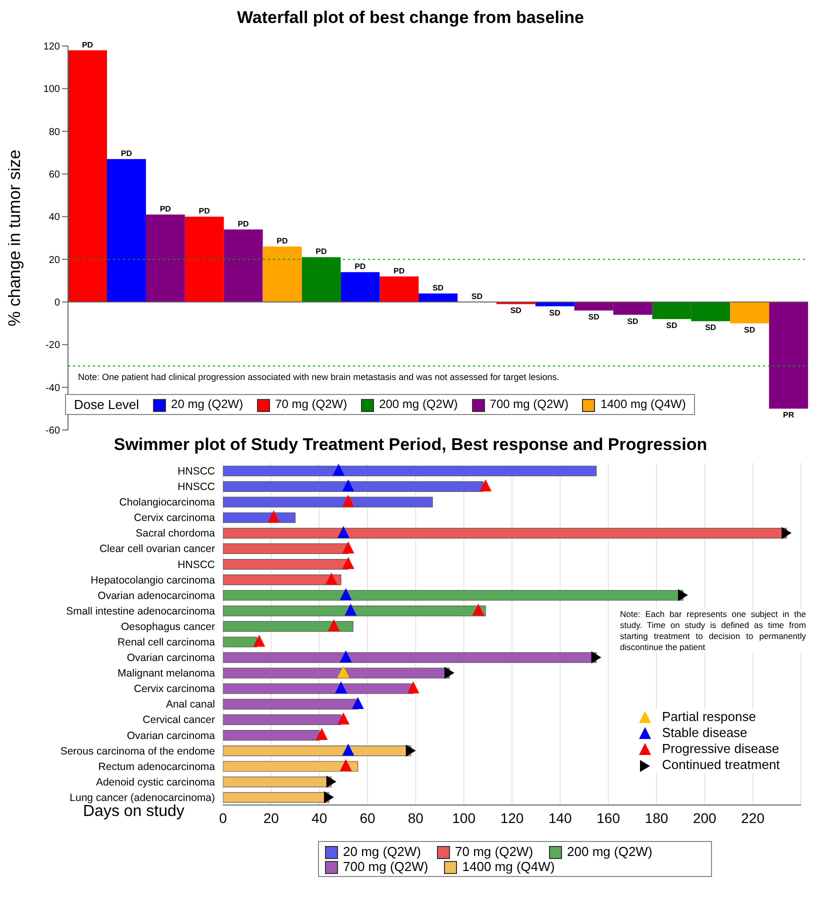 The image size is (821, 907). I want to click on y-tick-label: Anal canal, so click(190, 704).